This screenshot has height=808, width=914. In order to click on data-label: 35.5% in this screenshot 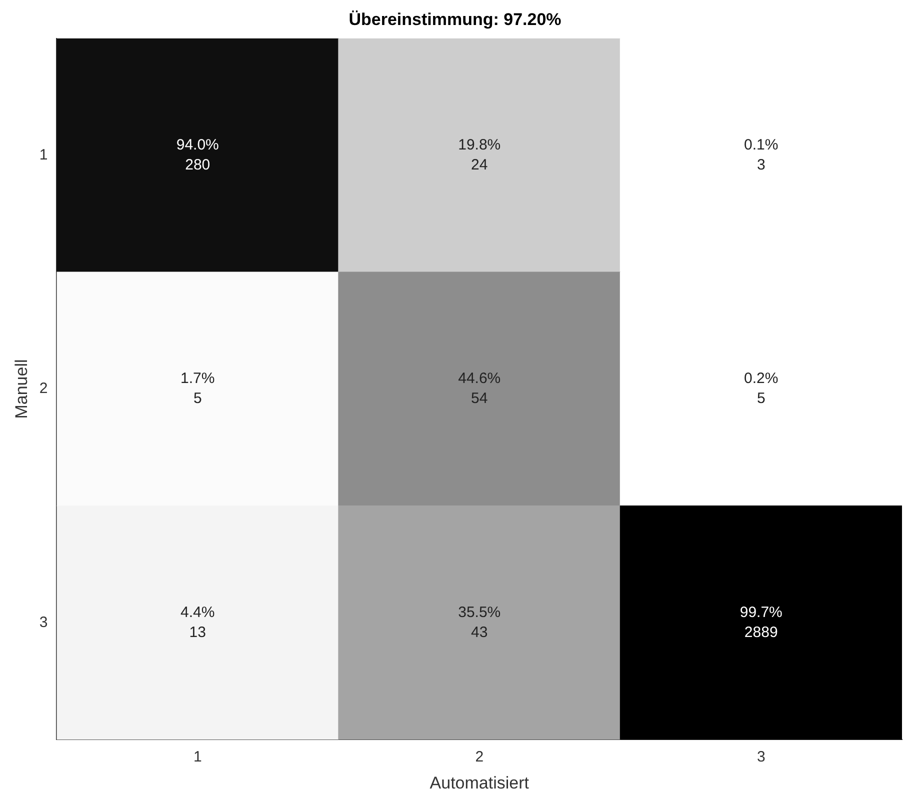, I will do `click(479, 612)`.